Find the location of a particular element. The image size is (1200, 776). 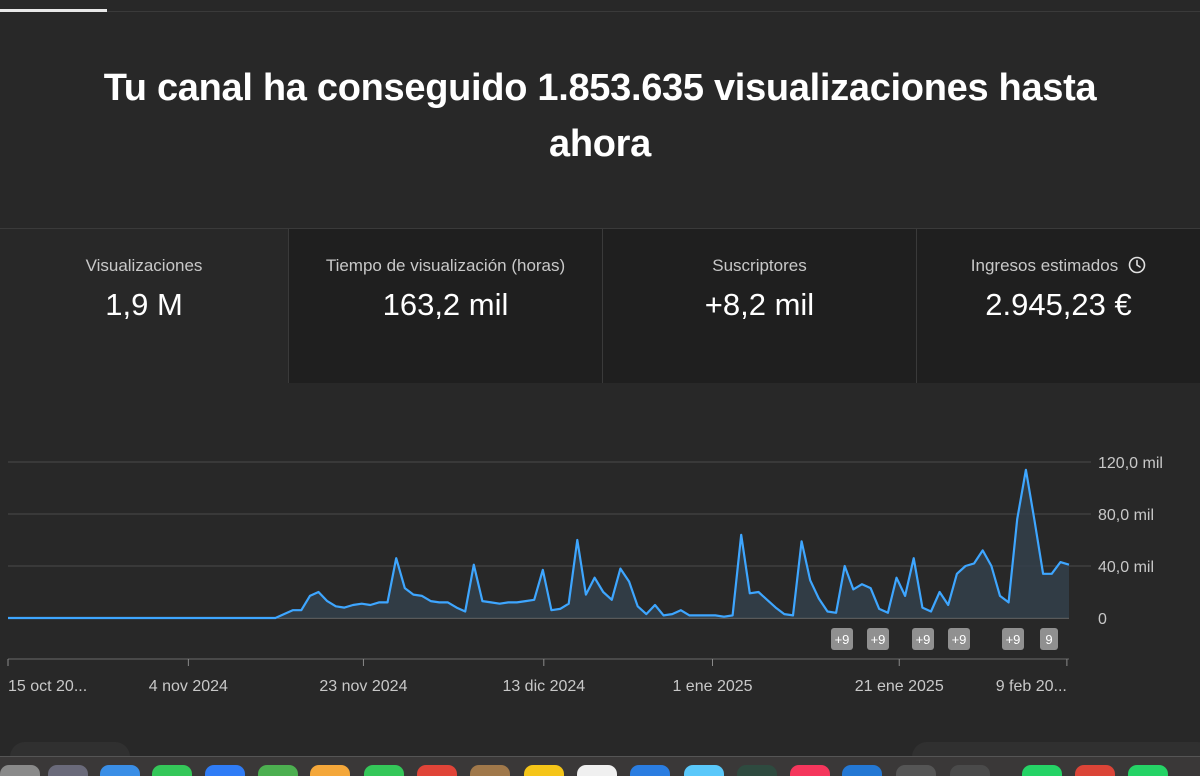

active-tab-indicator is located at coordinates (53, 10).